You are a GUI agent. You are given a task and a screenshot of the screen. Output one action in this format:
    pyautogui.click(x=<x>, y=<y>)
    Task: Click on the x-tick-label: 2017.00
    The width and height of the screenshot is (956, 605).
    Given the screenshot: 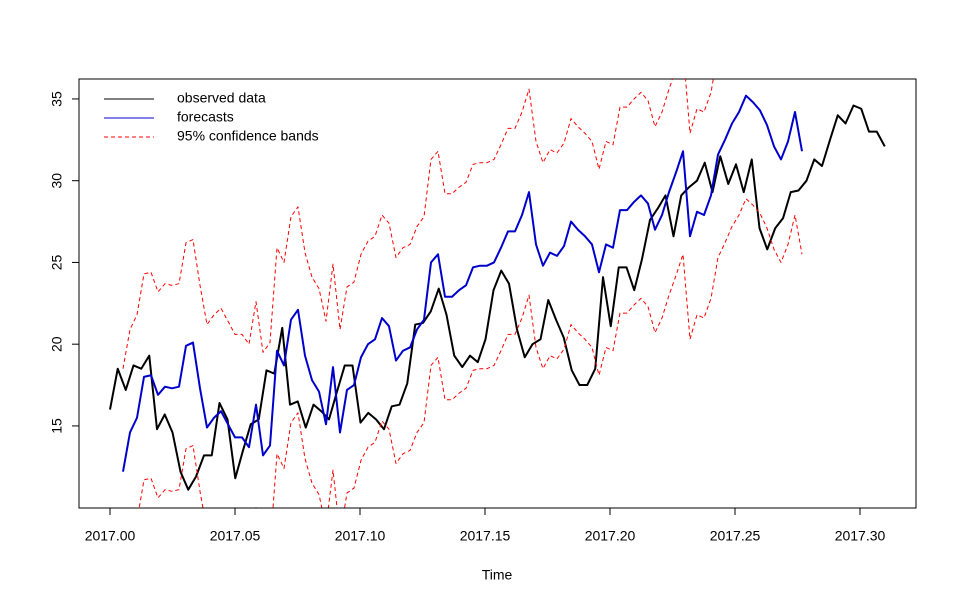 What is the action you would take?
    pyautogui.click(x=110, y=536)
    